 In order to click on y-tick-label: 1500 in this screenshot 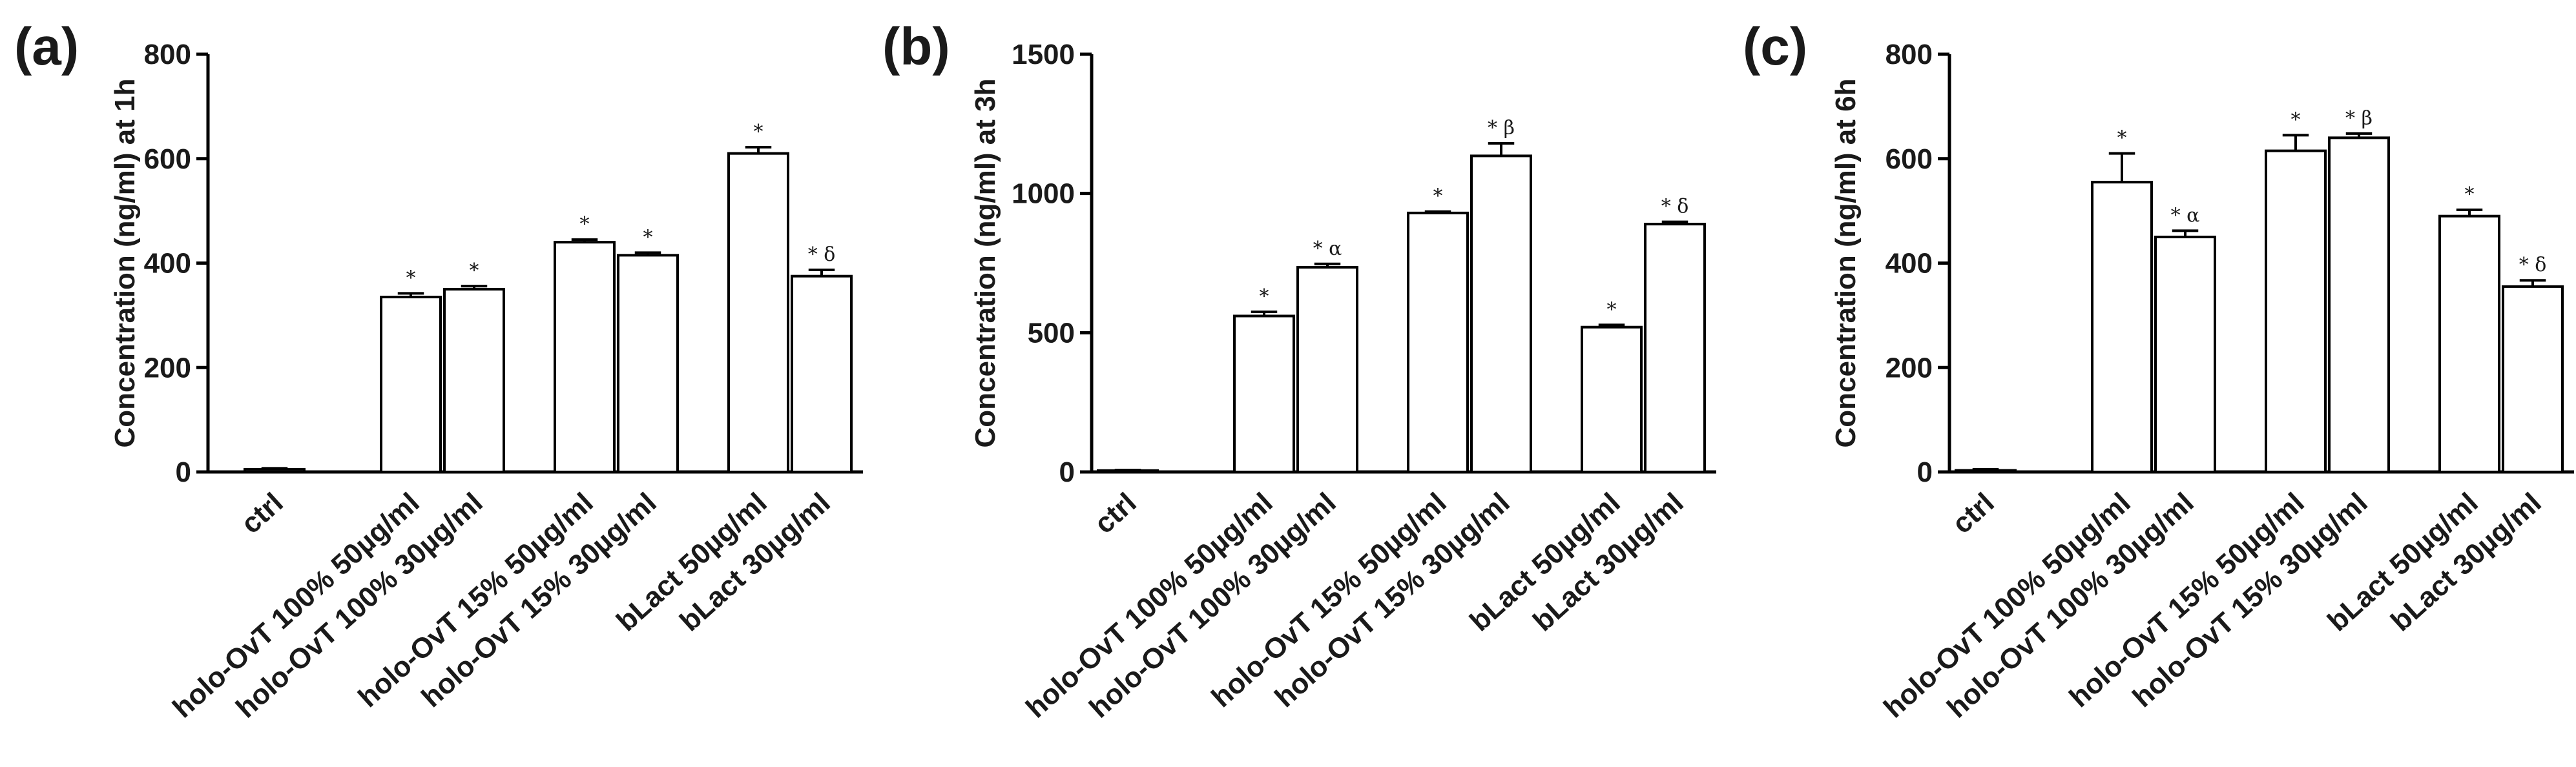, I will do `click(1043, 54)`.